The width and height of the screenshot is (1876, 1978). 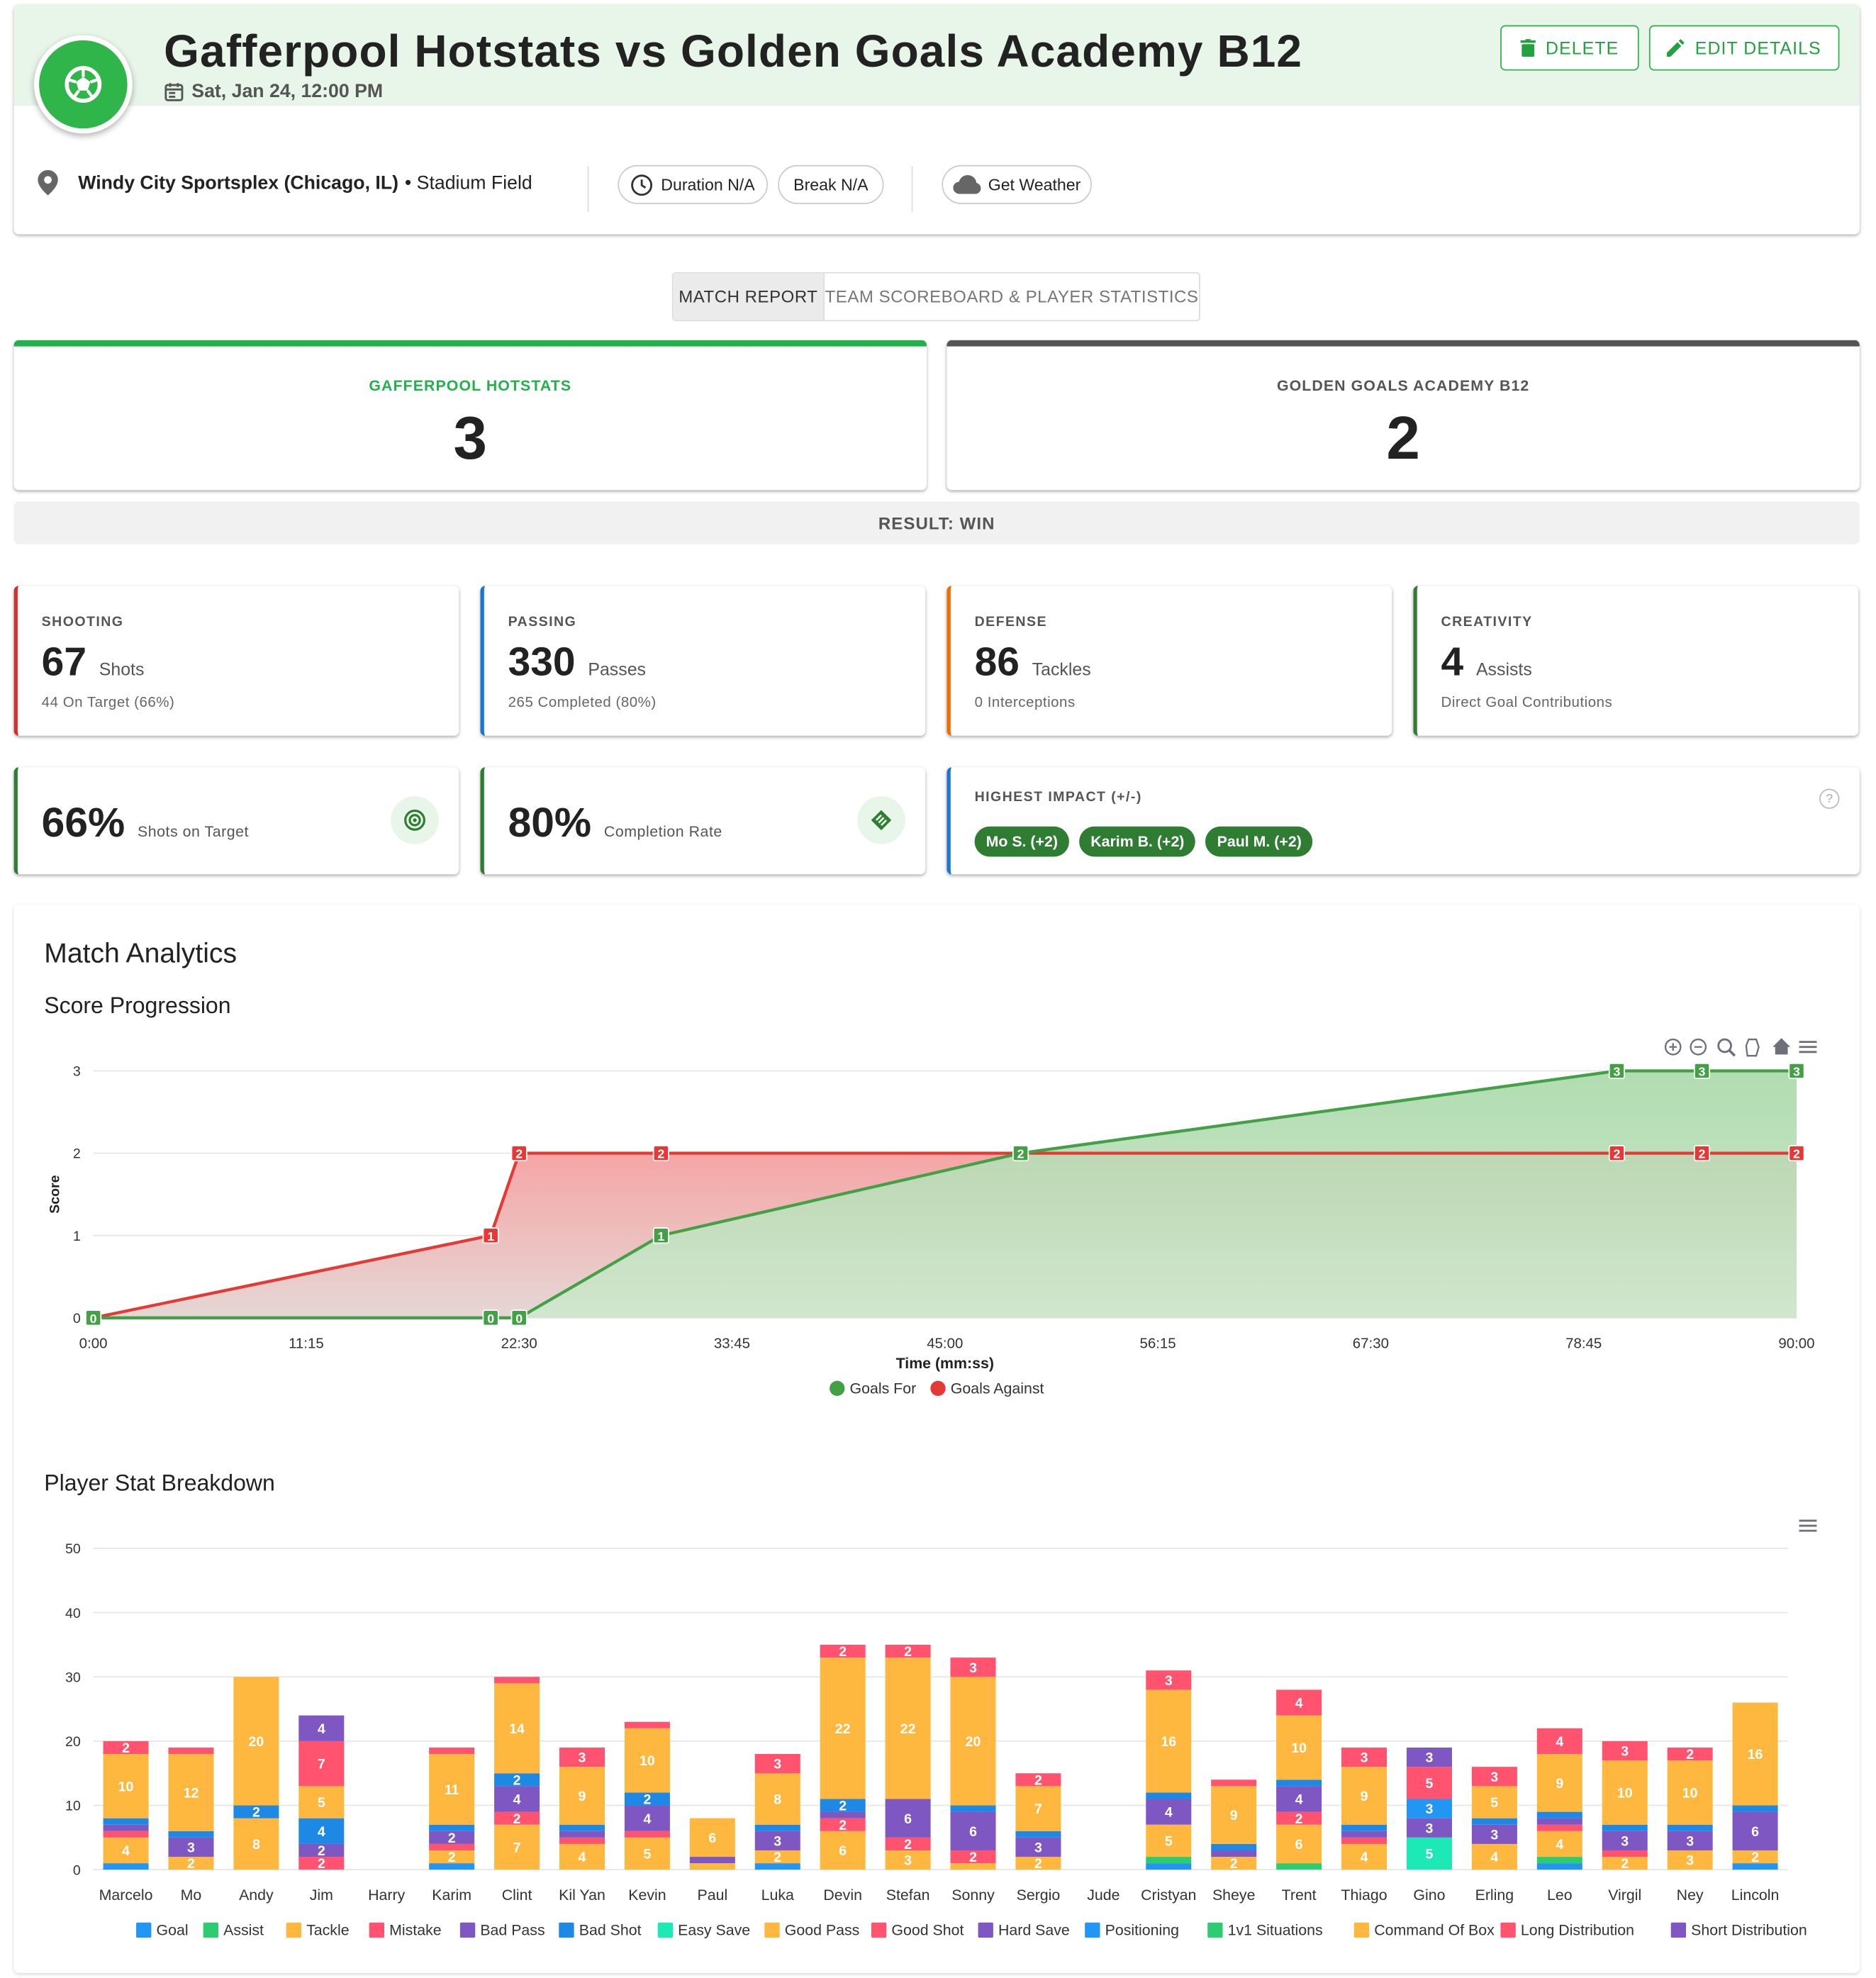 What do you see at coordinates (318, 1930) in the screenshot?
I see `legend-item: Tackle` at bounding box center [318, 1930].